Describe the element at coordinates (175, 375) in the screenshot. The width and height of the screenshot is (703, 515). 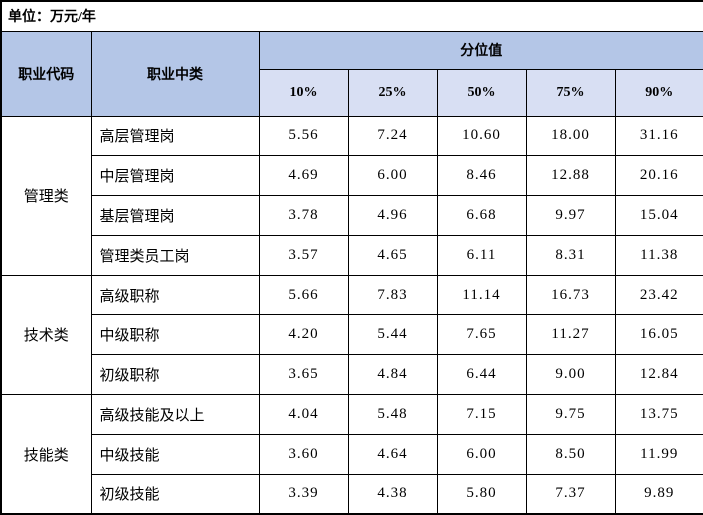
I see `row-label: 初级职称` at that location.